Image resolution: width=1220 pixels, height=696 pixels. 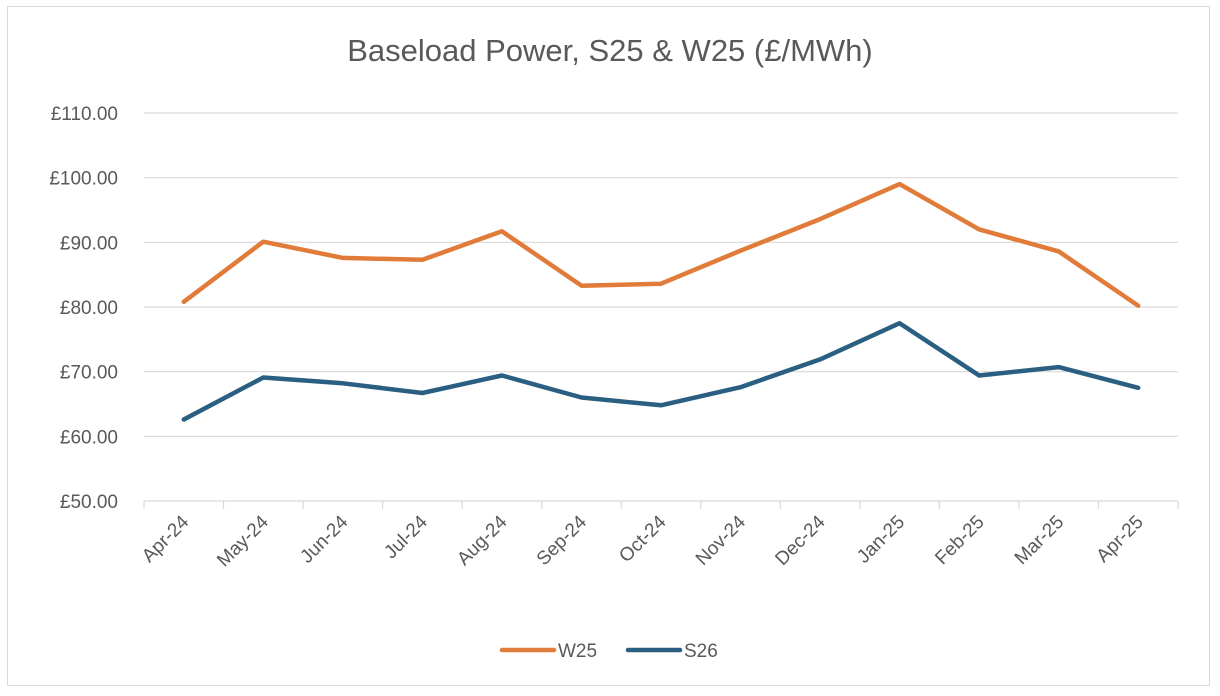 I want to click on x-tick-label: Apr-25, so click(x=1120, y=539).